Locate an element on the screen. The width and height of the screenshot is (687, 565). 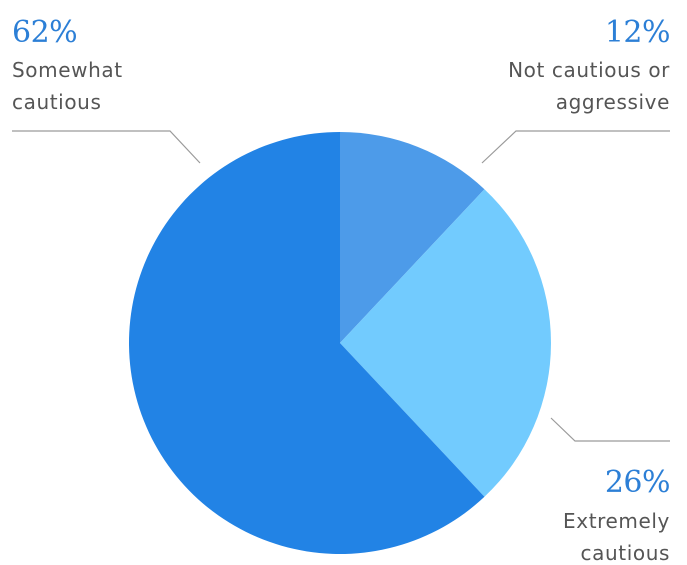
slice-label-somewhat-cautious-line1: Somewhat is located at coordinates (67, 70).